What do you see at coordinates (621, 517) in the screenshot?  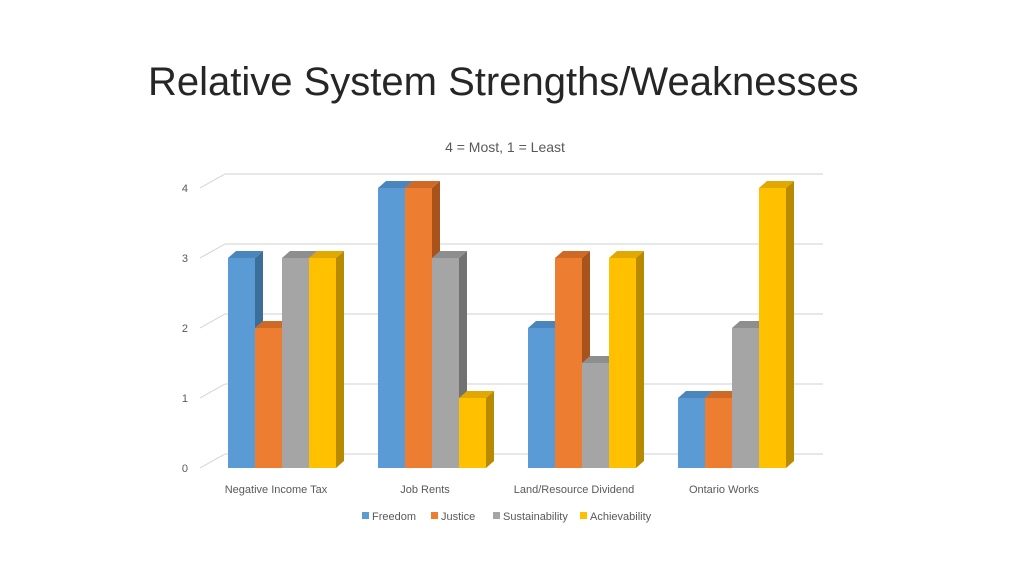 I see `legend-label: Achievability` at bounding box center [621, 517].